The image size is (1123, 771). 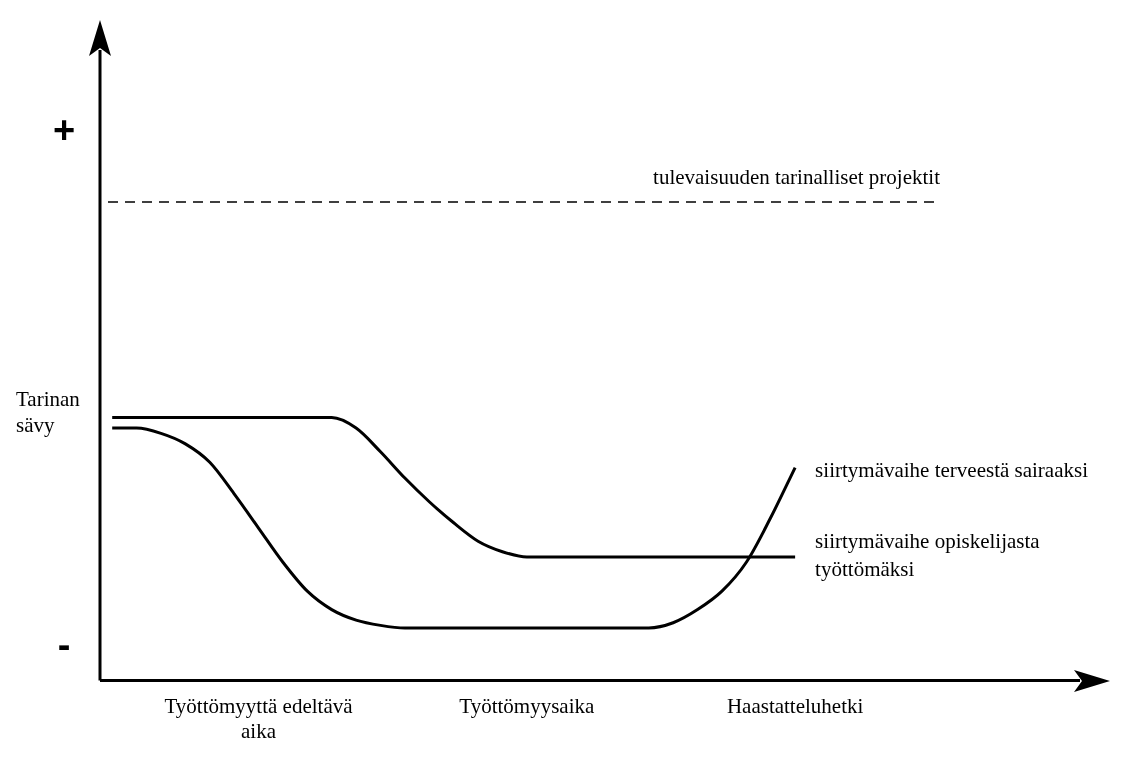 I want to click on x-tick-label: Haastatteluhetki, so click(x=795, y=705).